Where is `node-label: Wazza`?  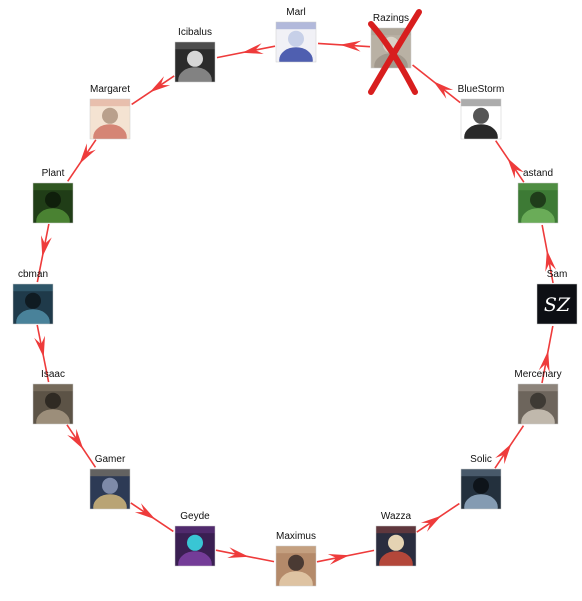 node-label: Wazza is located at coordinates (396, 516).